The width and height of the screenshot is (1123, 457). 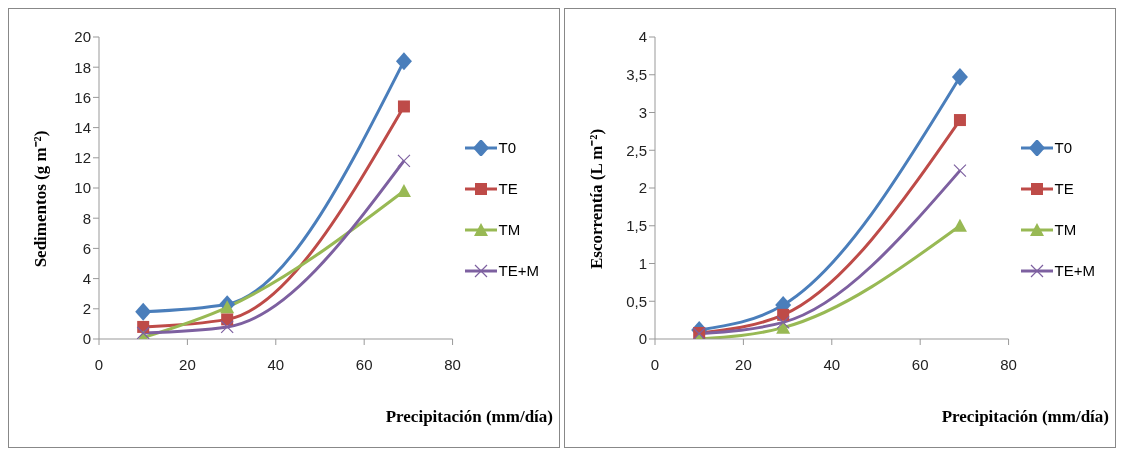 I want to click on y-tick-label: 3,5, so click(x=636, y=75).